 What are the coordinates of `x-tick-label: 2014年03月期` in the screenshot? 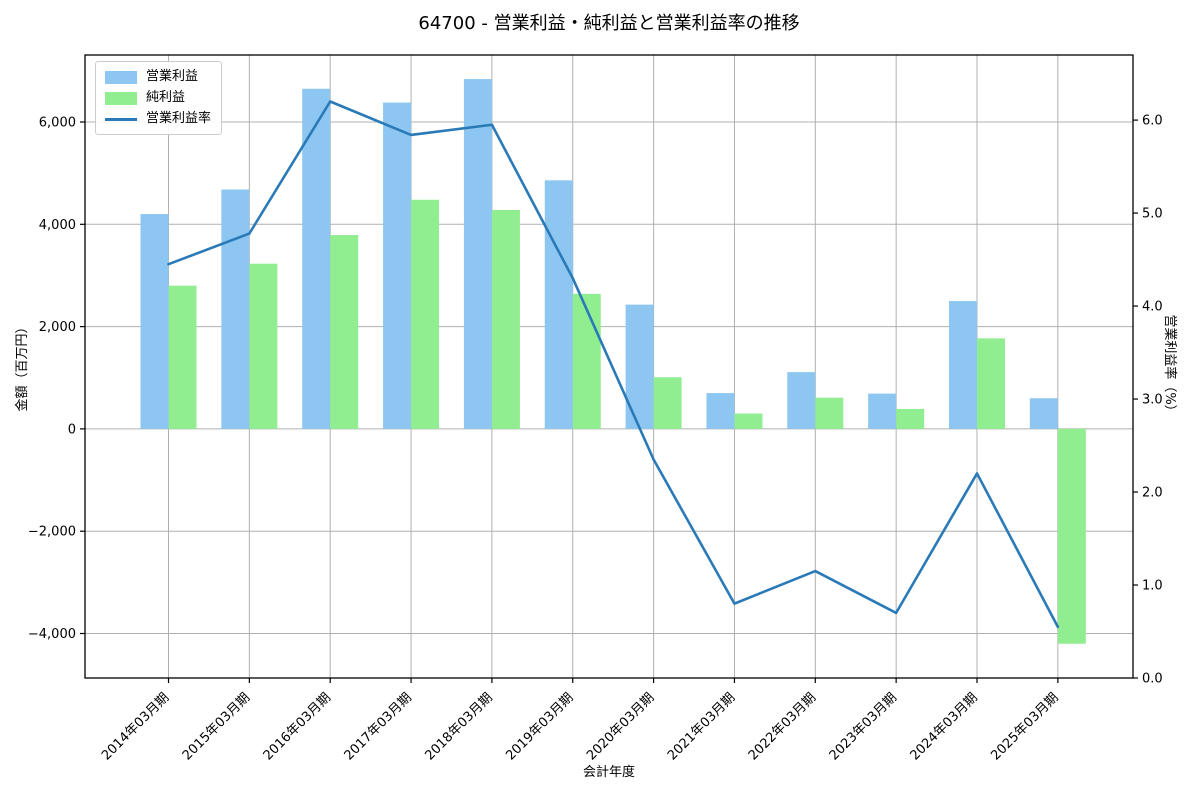 It's located at (135, 726).